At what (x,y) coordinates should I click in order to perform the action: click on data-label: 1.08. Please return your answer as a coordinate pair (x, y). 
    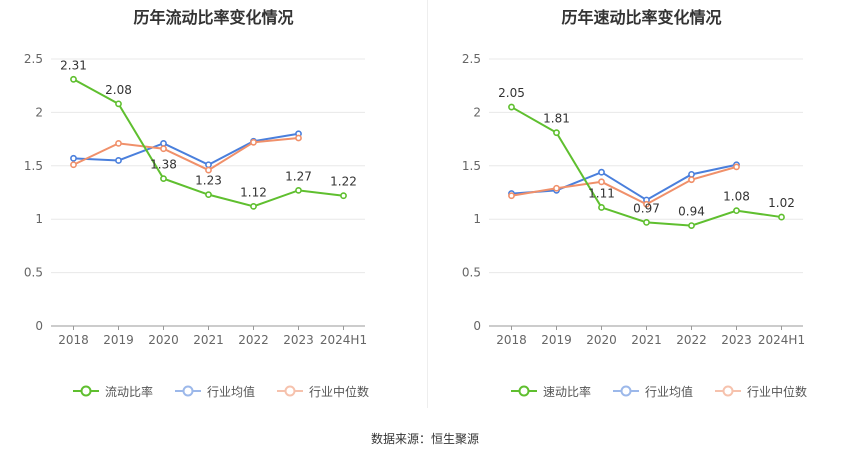
    Looking at the image, I should click on (736, 197).